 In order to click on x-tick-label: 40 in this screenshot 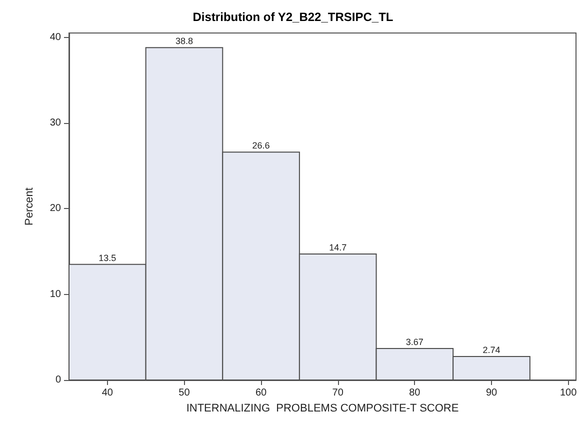, I will do `click(108, 393)`.